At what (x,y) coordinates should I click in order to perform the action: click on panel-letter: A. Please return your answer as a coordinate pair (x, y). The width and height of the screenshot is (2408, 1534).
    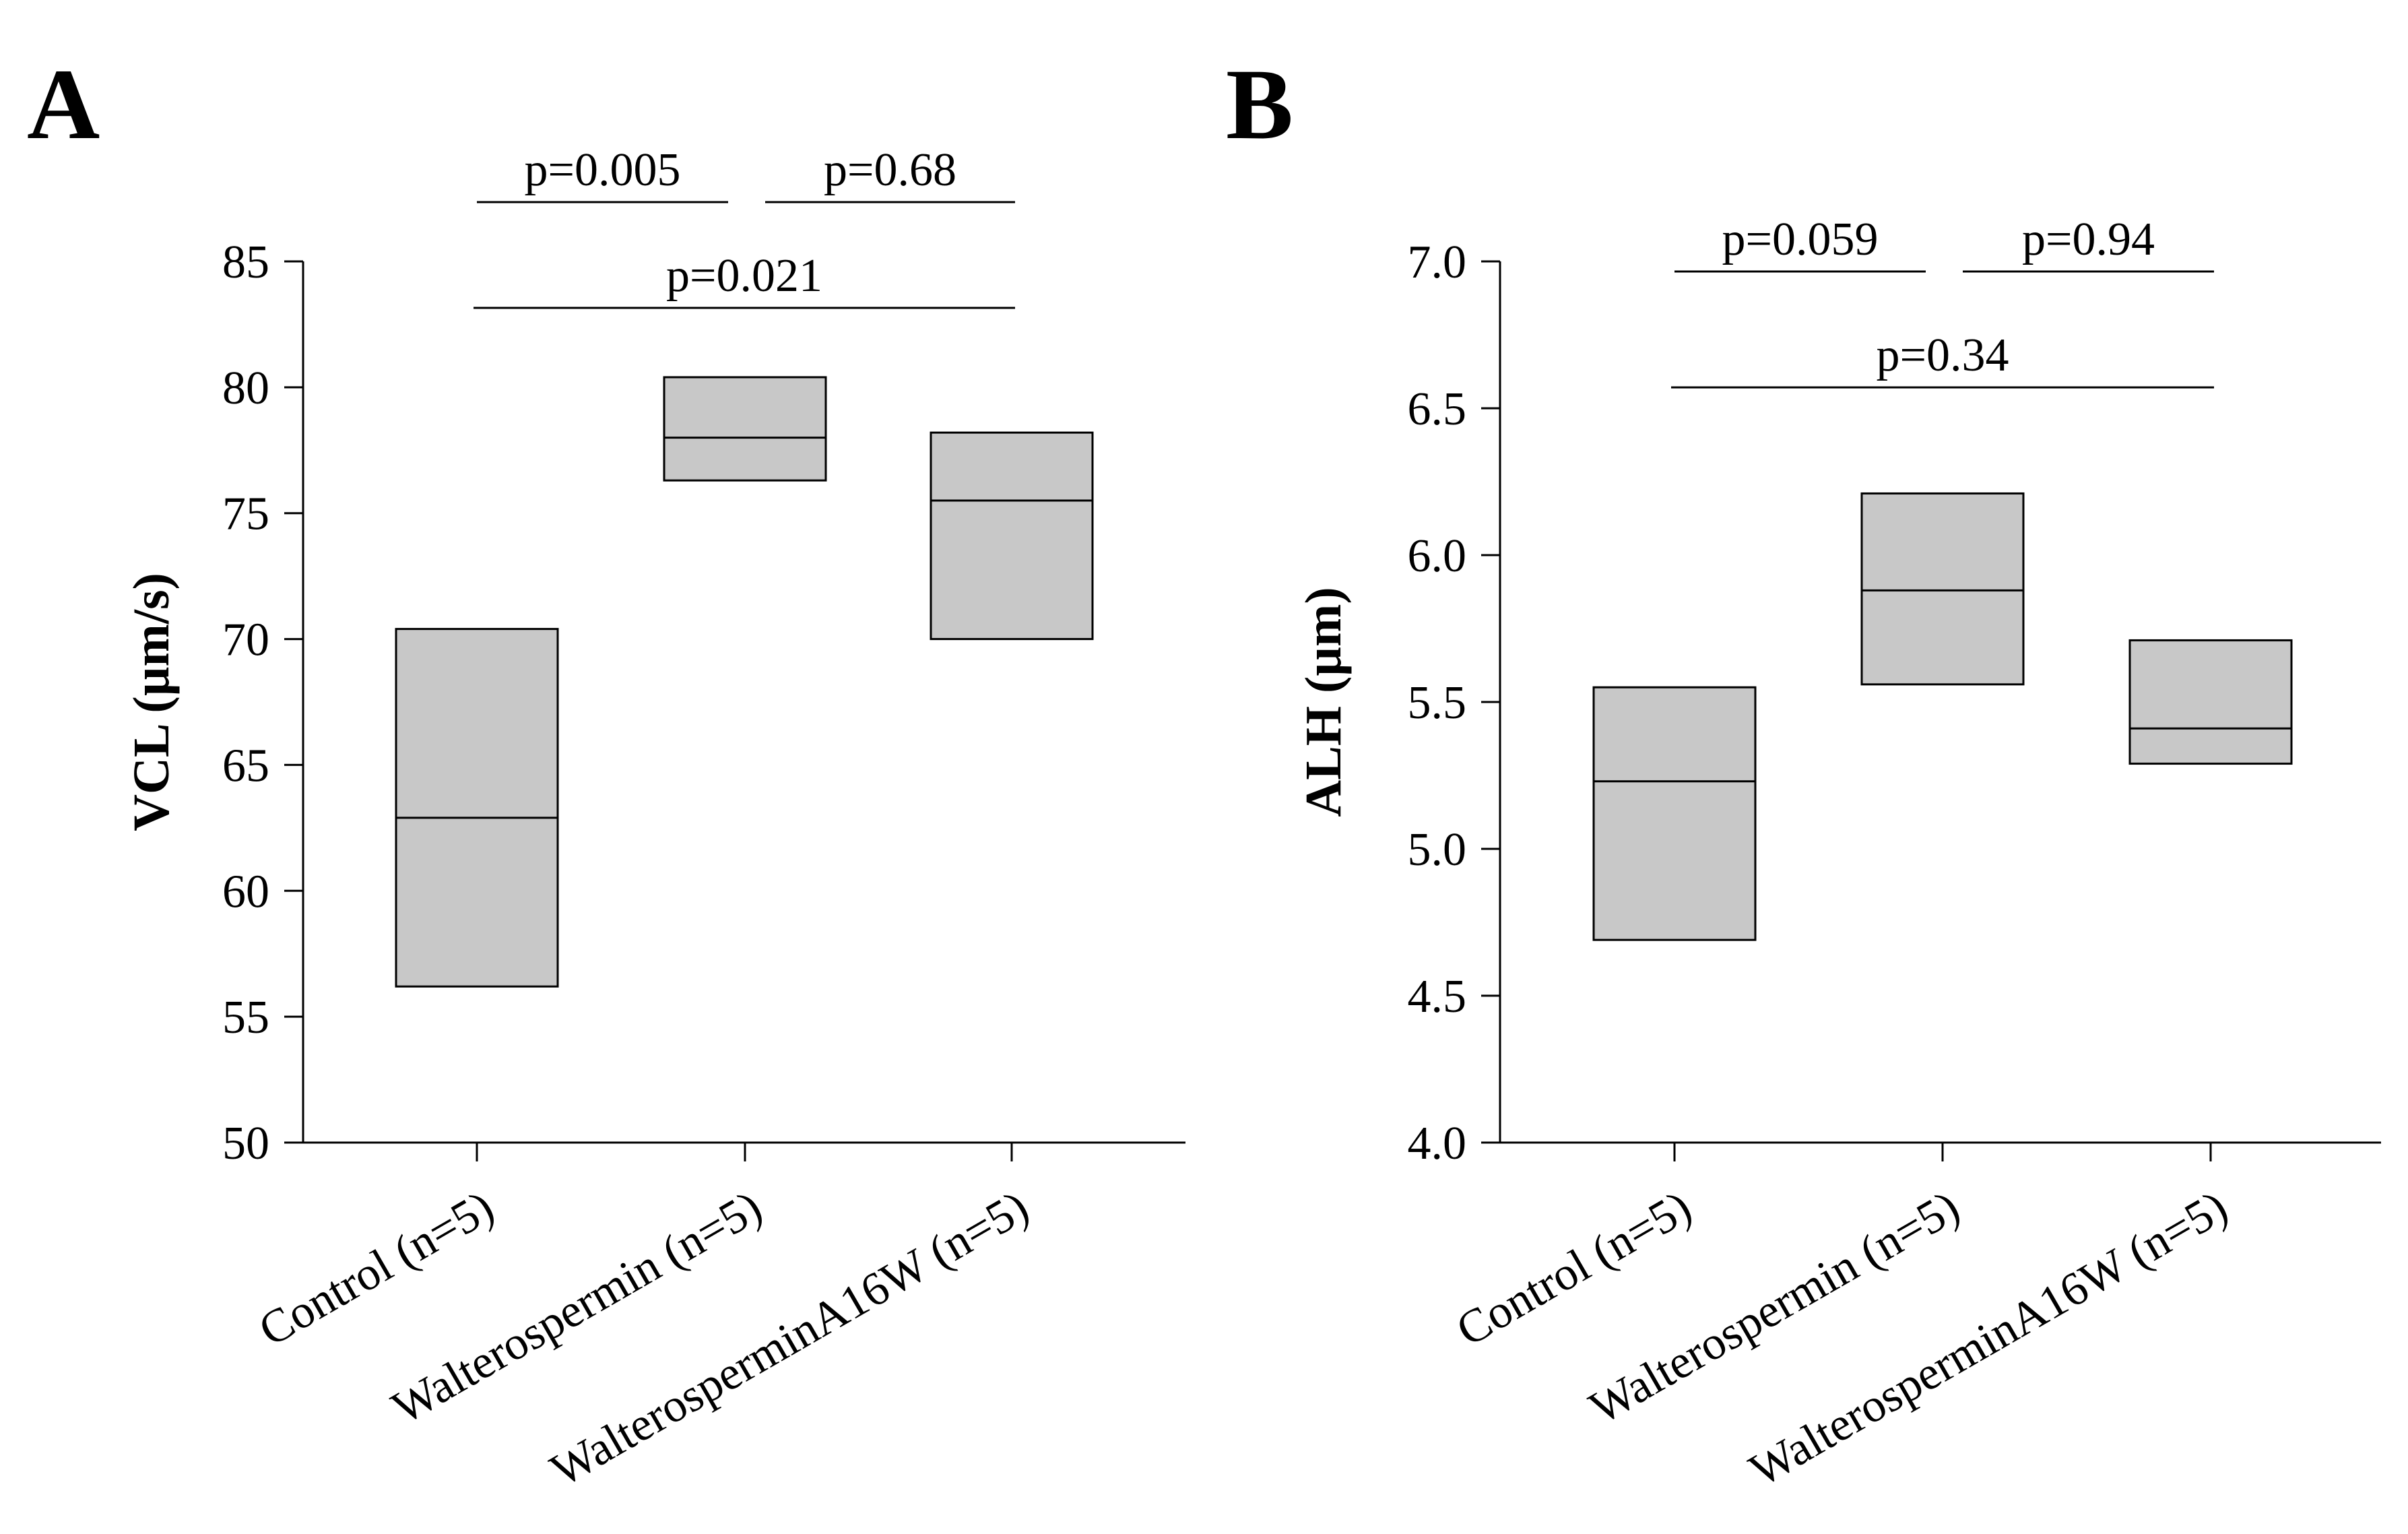
    Looking at the image, I should click on (63, 104).